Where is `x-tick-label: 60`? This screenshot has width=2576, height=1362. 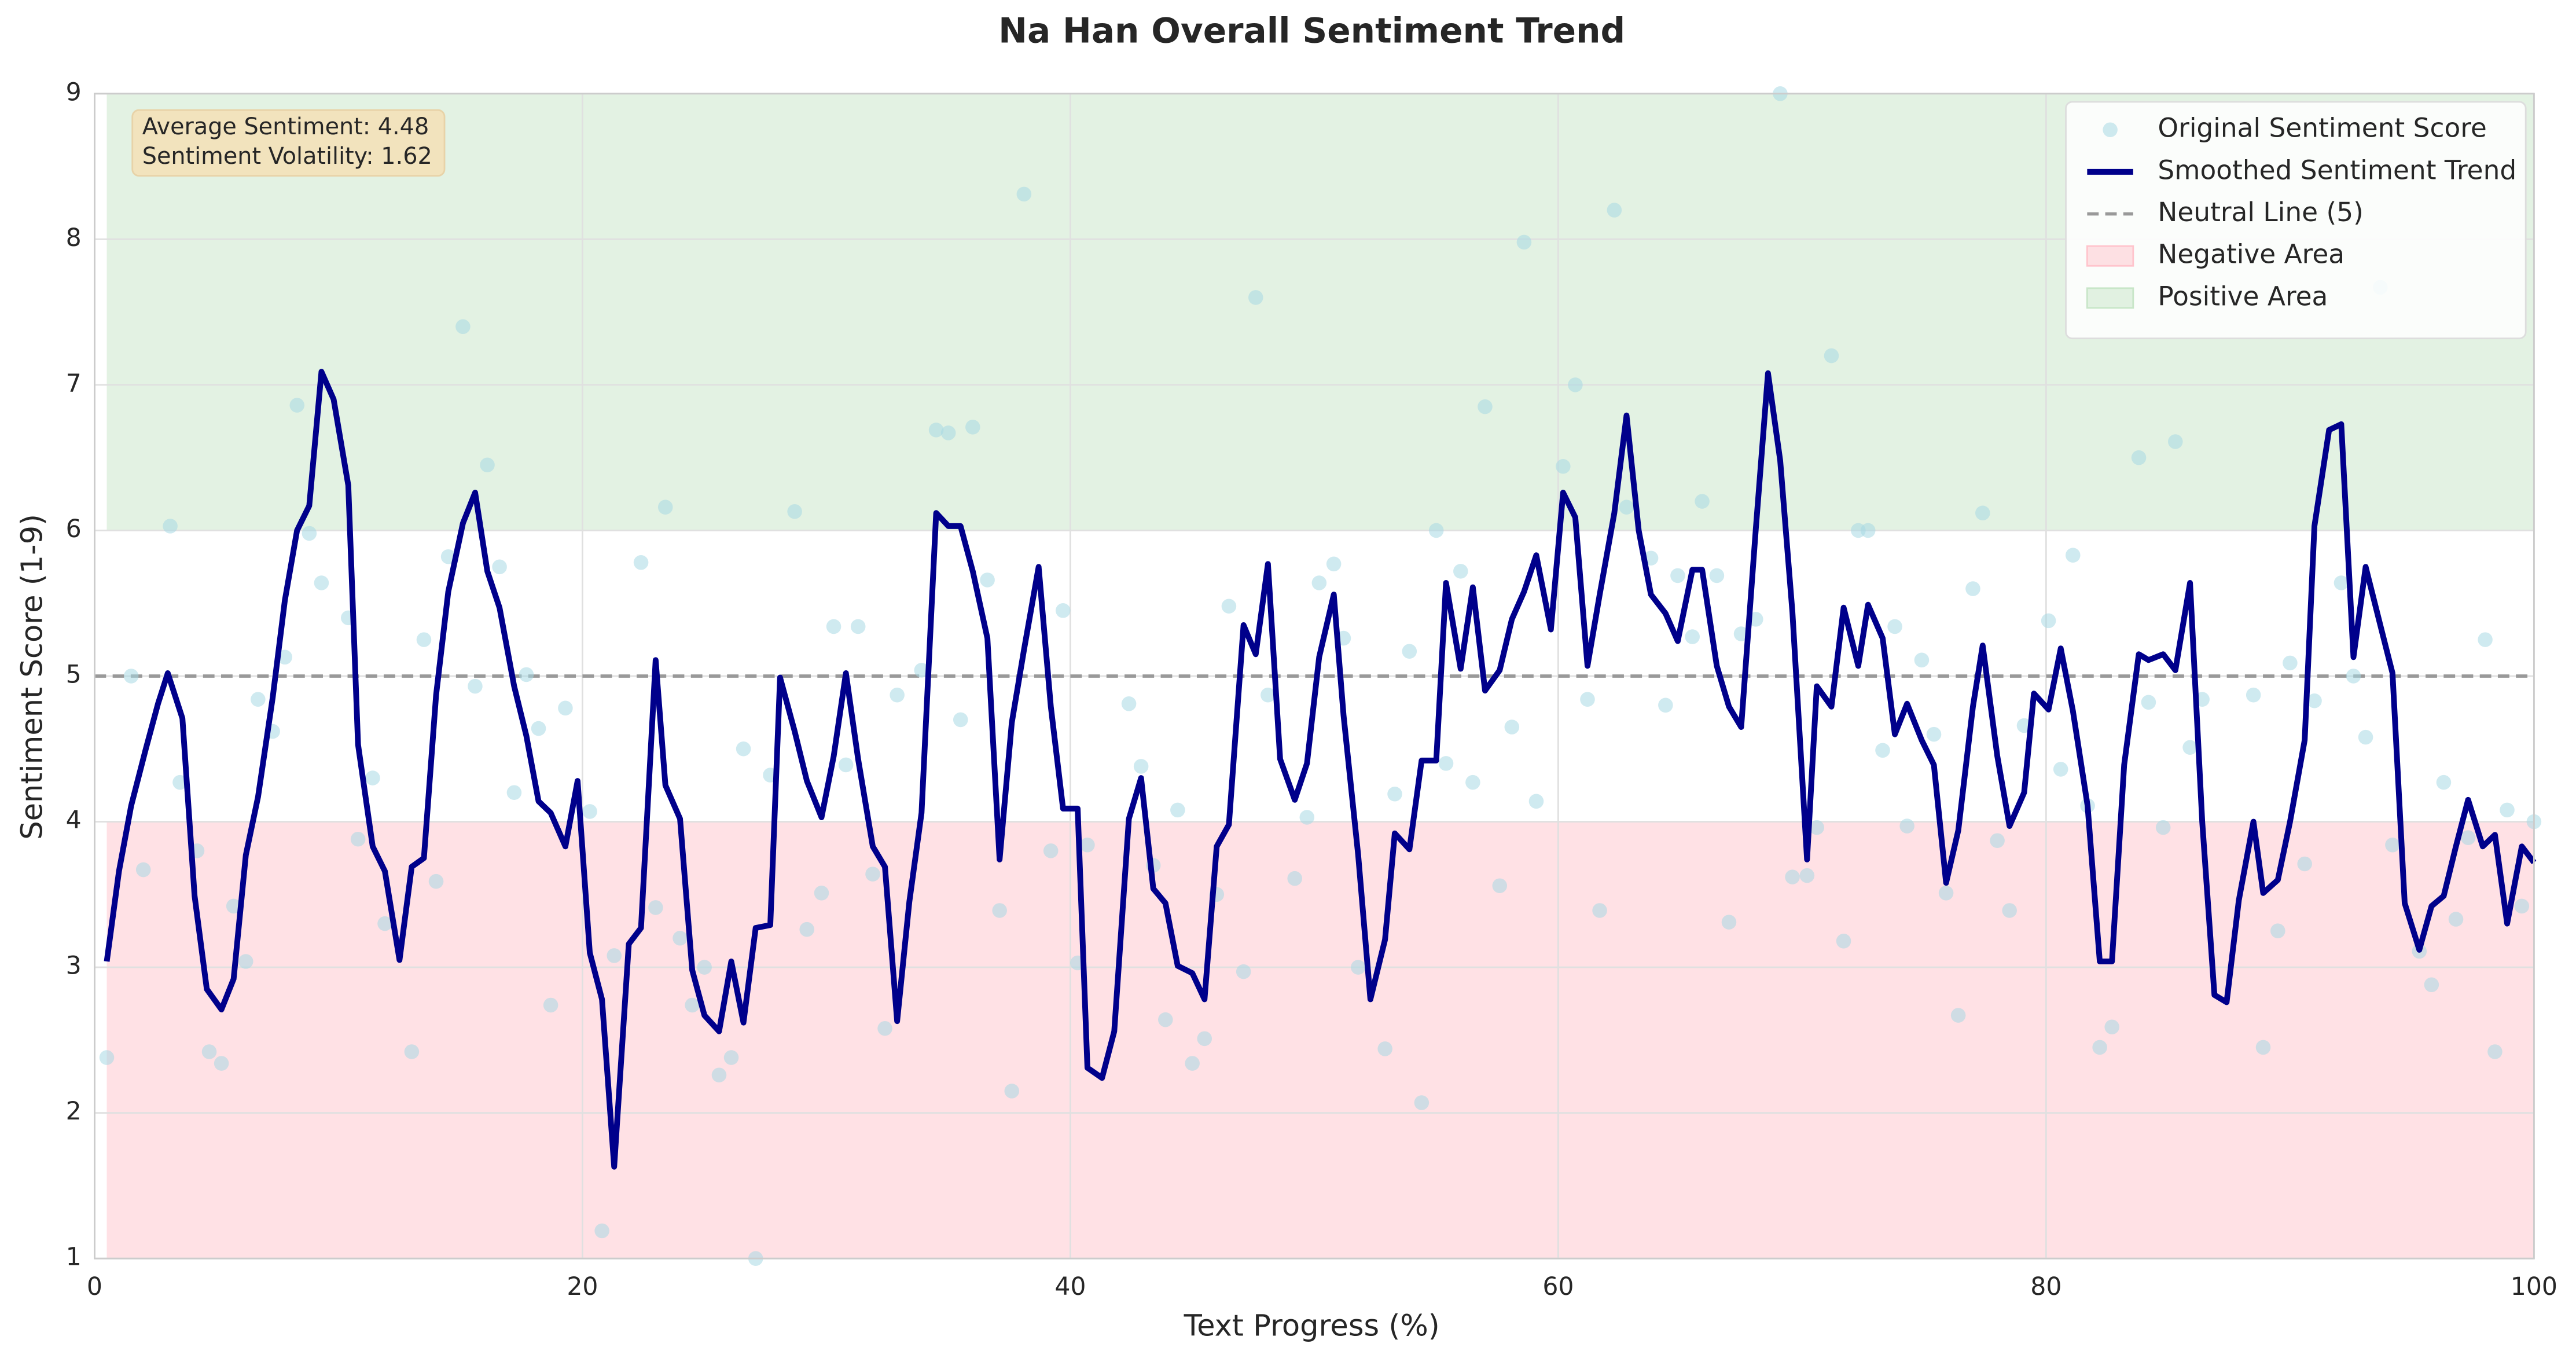 x-tick-label: 60 is located at coordinates (1558, 1286).